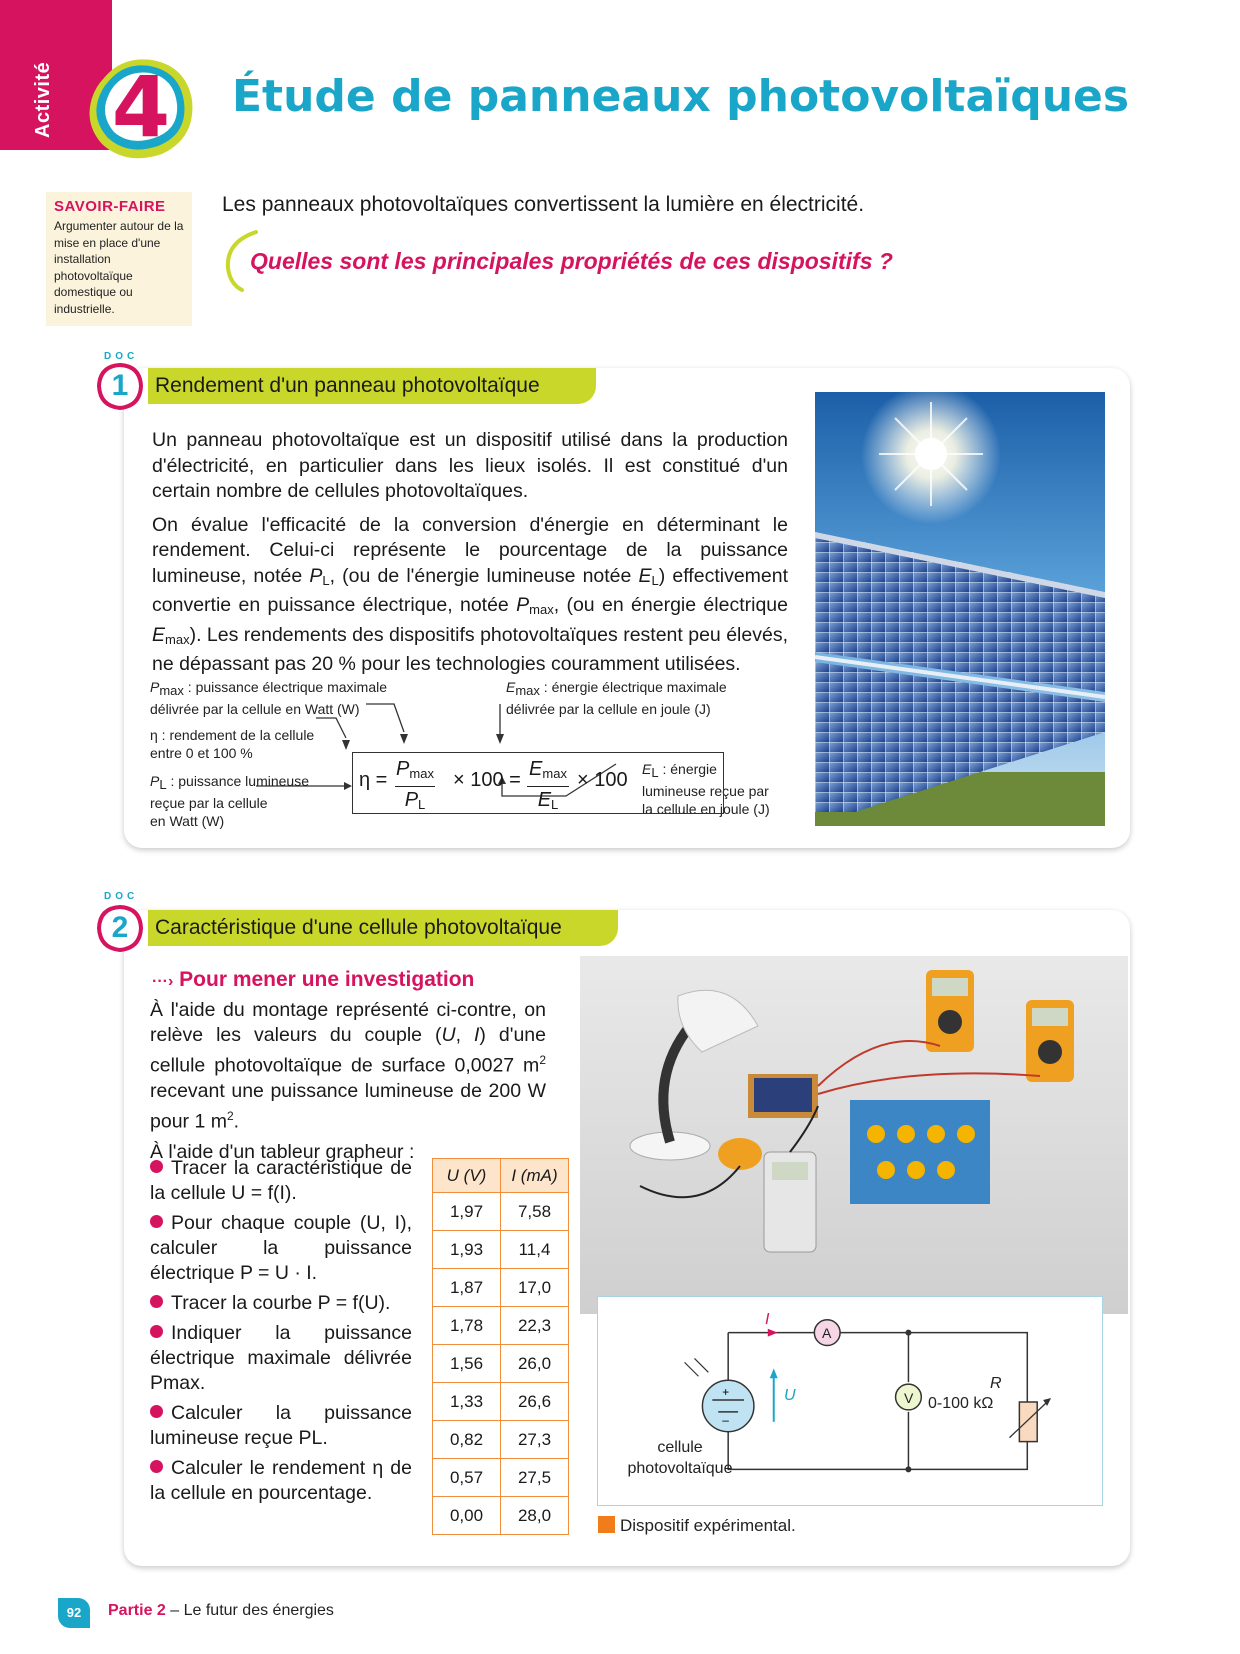 The width and height of the screenshot is (1240, 1654). I want to click on savoir-faire-heading: SAVOIR-FAIRE, so click(110, 206).